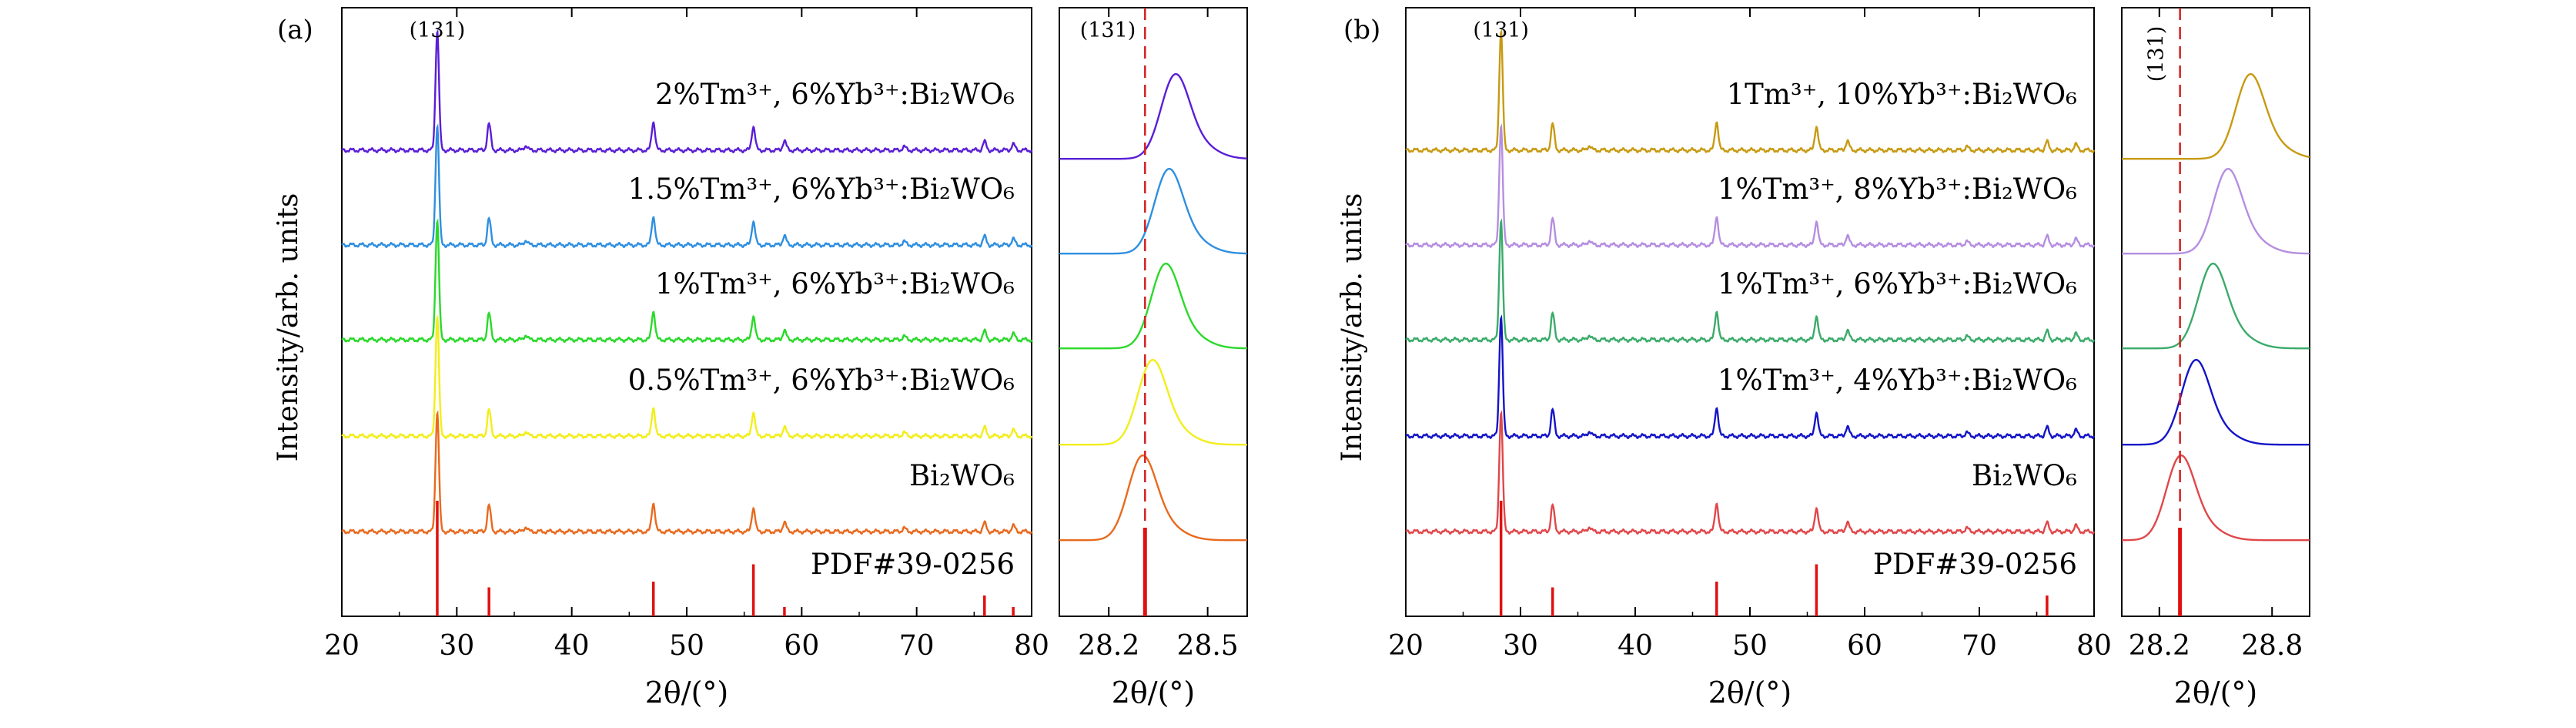  I want to click on panel-label: (a), so click(295, 30).